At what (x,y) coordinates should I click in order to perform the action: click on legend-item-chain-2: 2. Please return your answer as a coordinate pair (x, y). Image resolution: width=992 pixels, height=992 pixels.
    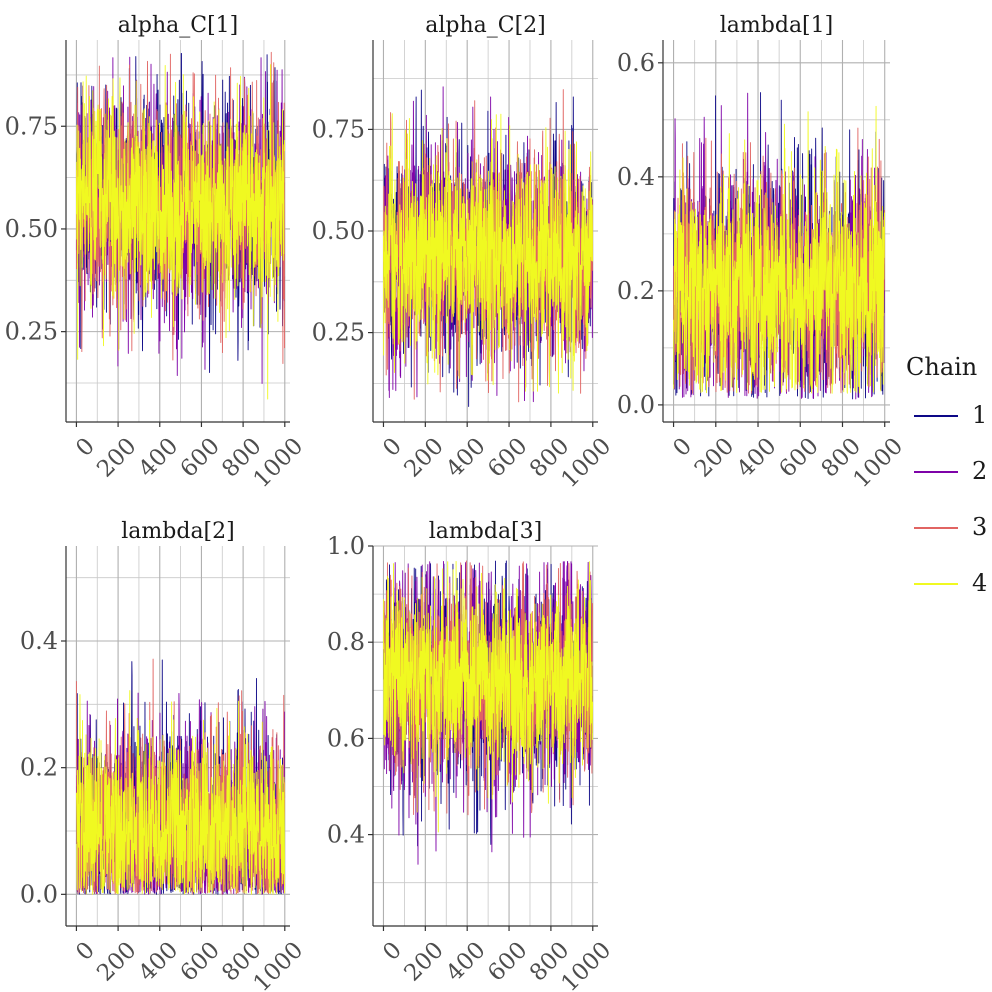
    Looking at the image, I should click on (953, 471).